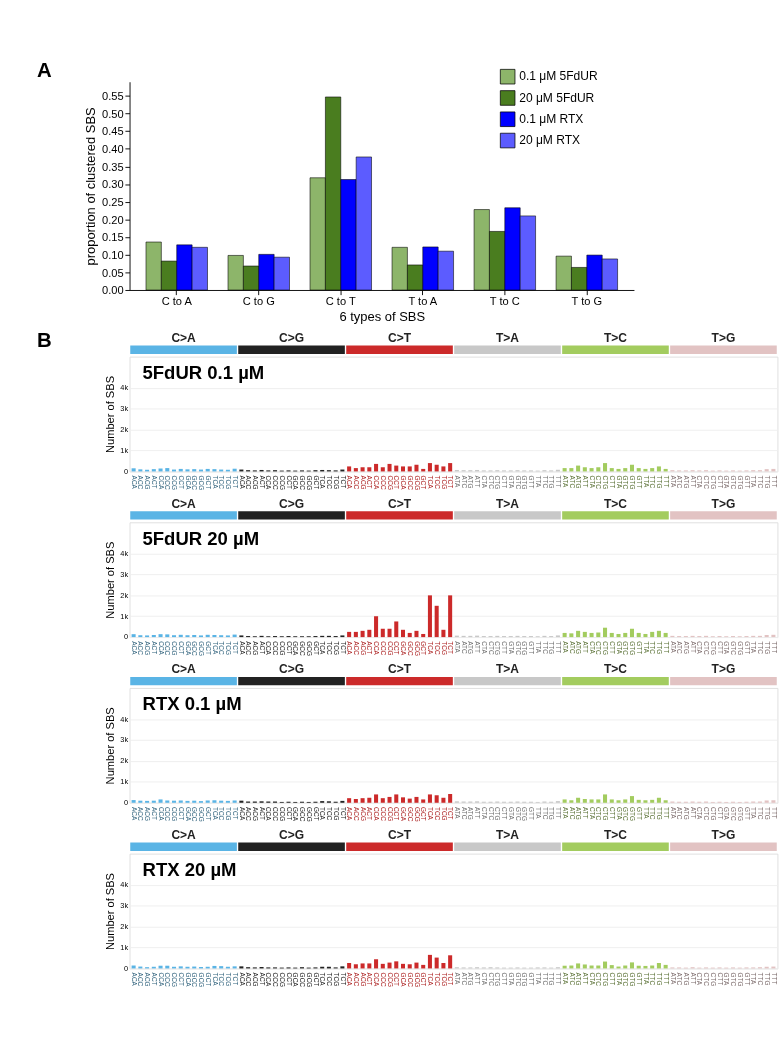  I want to click on y-tick-label: 0.25, so click(112, 201).